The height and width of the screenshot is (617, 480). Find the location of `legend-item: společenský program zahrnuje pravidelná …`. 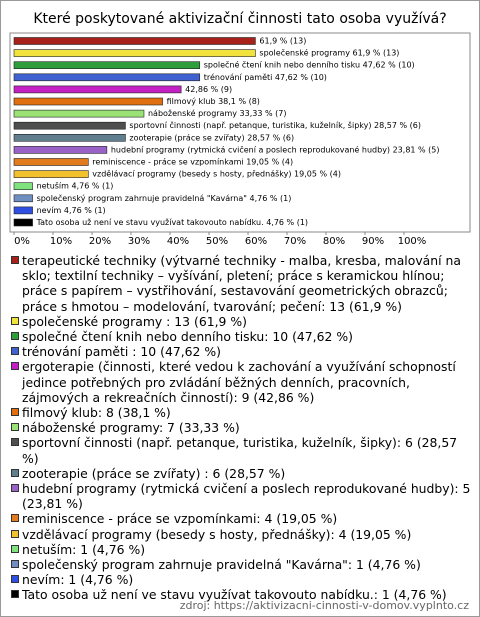

legend-item: společenský program zahrnuje pravidelná … is located at coordinates (241, 564).